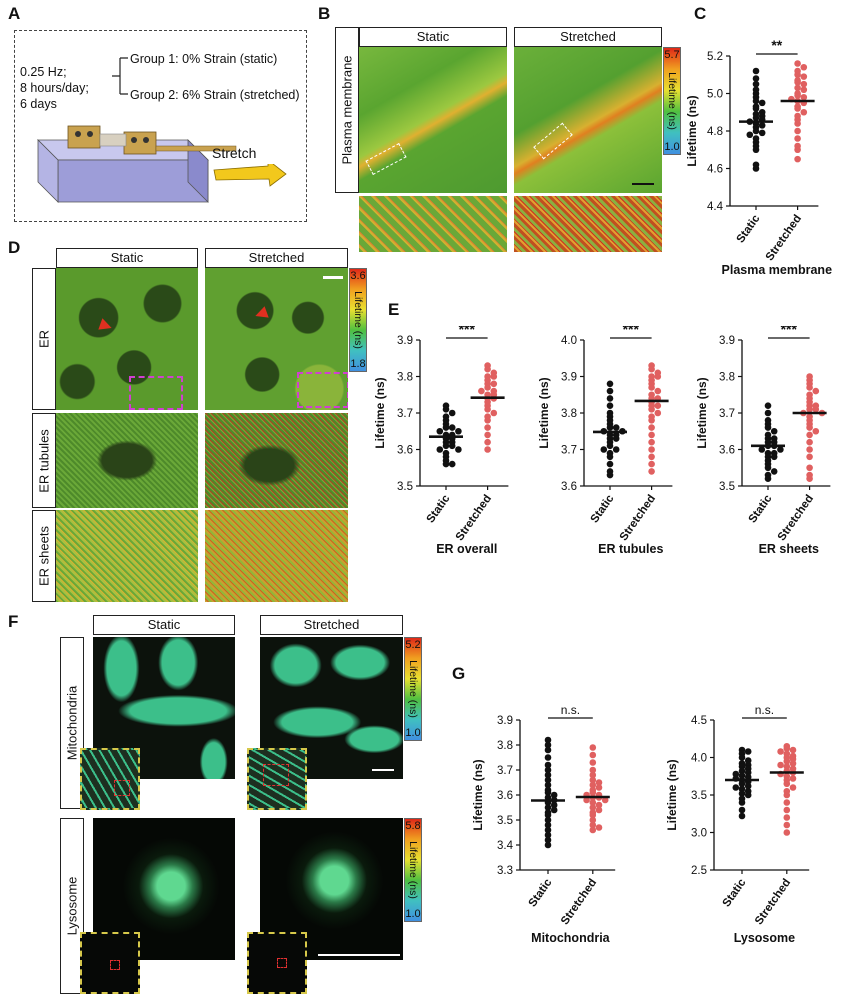 The image size is (856, 1000). I want to click on chart-title: ER overall, so click(466, 549).